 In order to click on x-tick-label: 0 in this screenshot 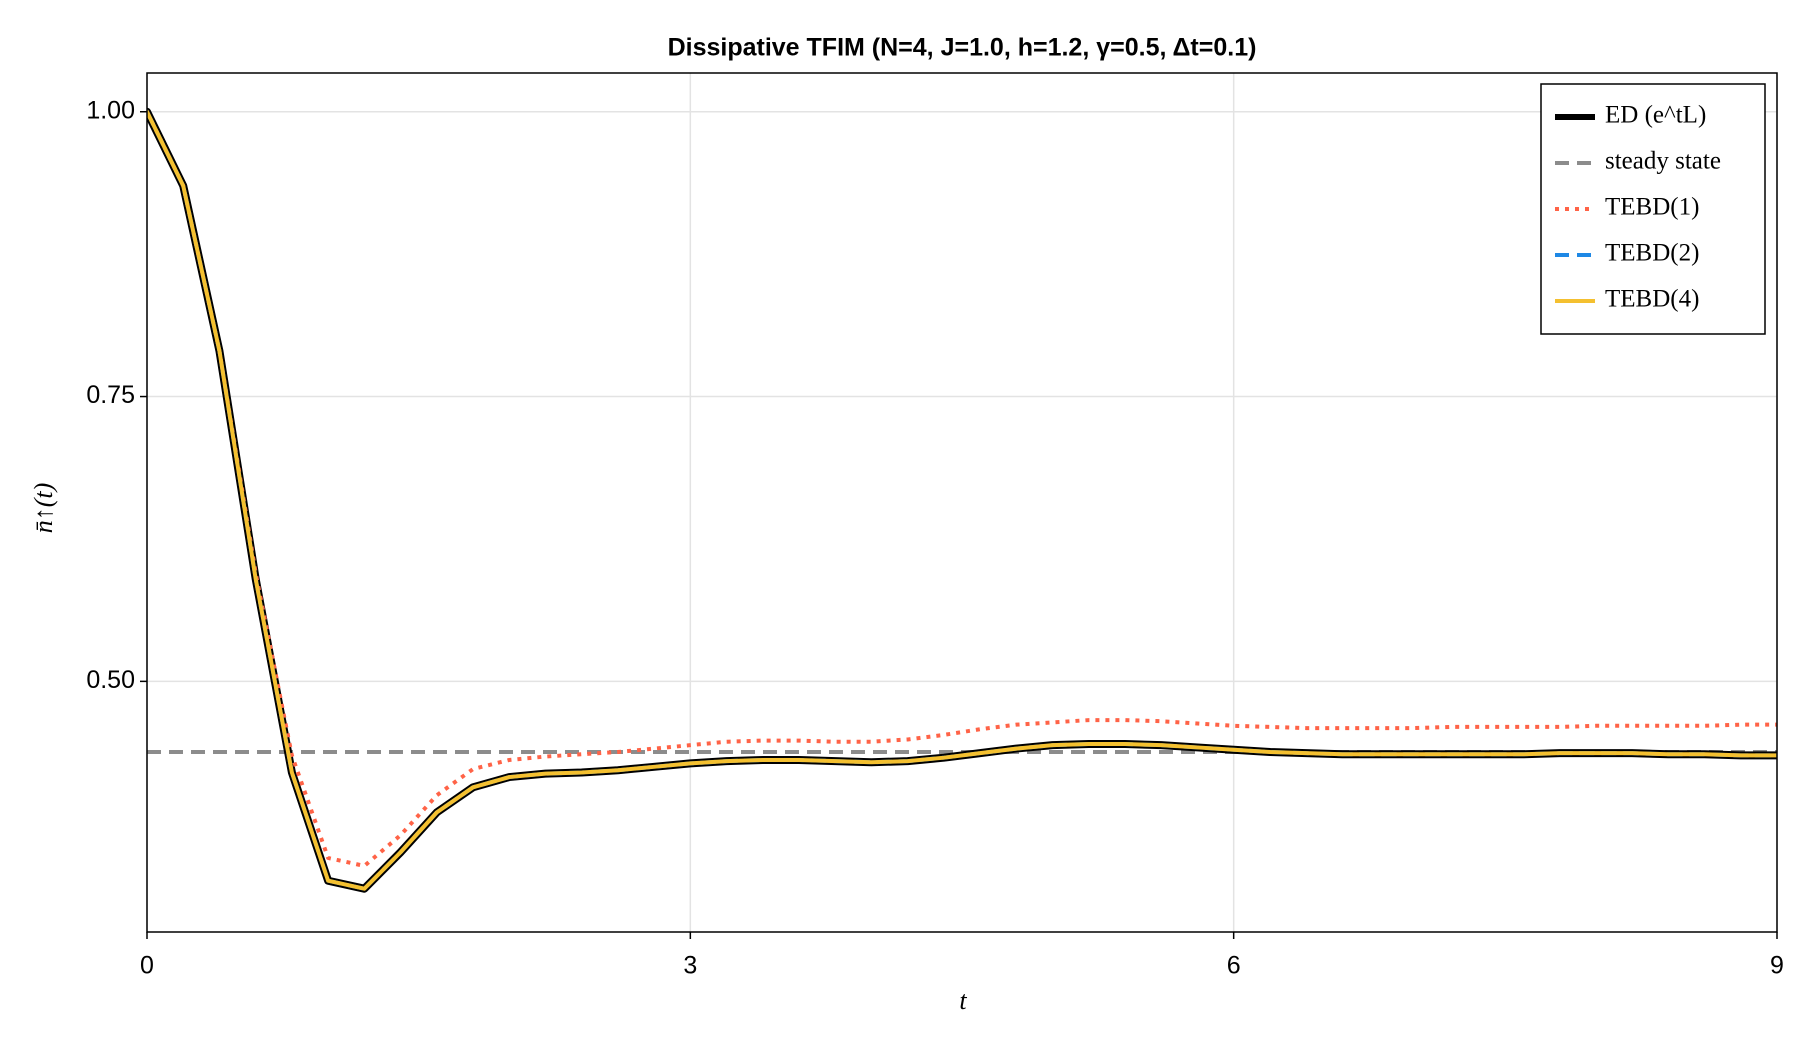, I will do `click(147, 966)`.